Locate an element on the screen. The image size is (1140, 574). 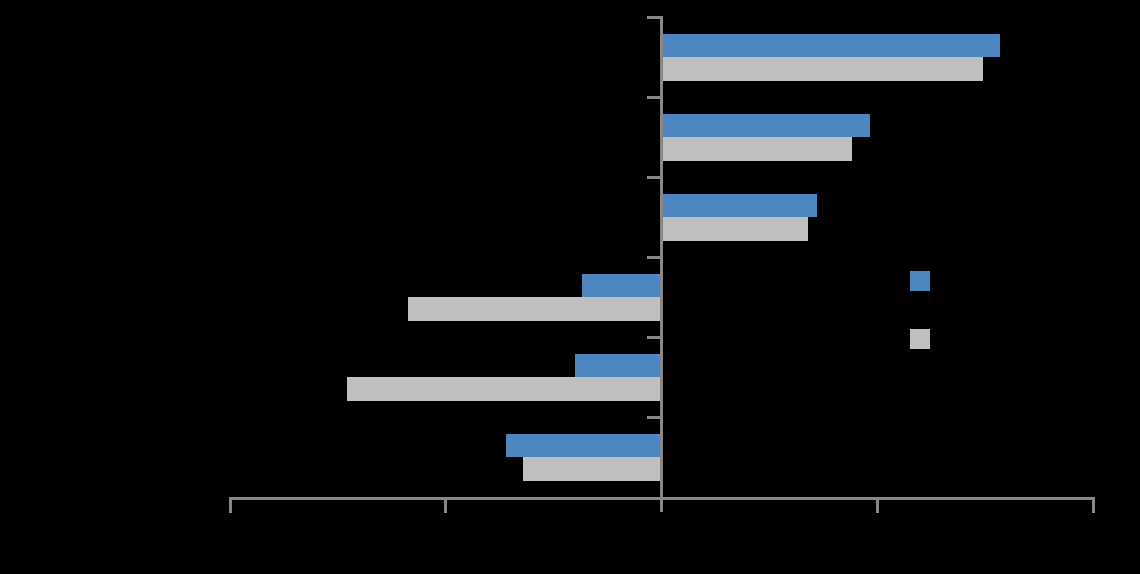
legend-swatch-gray-series is located at coordinates (920, 339).